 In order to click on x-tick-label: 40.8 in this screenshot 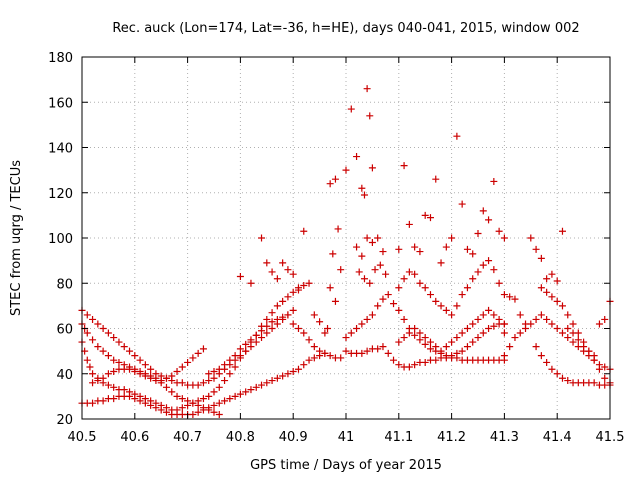, I will do `click(240, 437)`.